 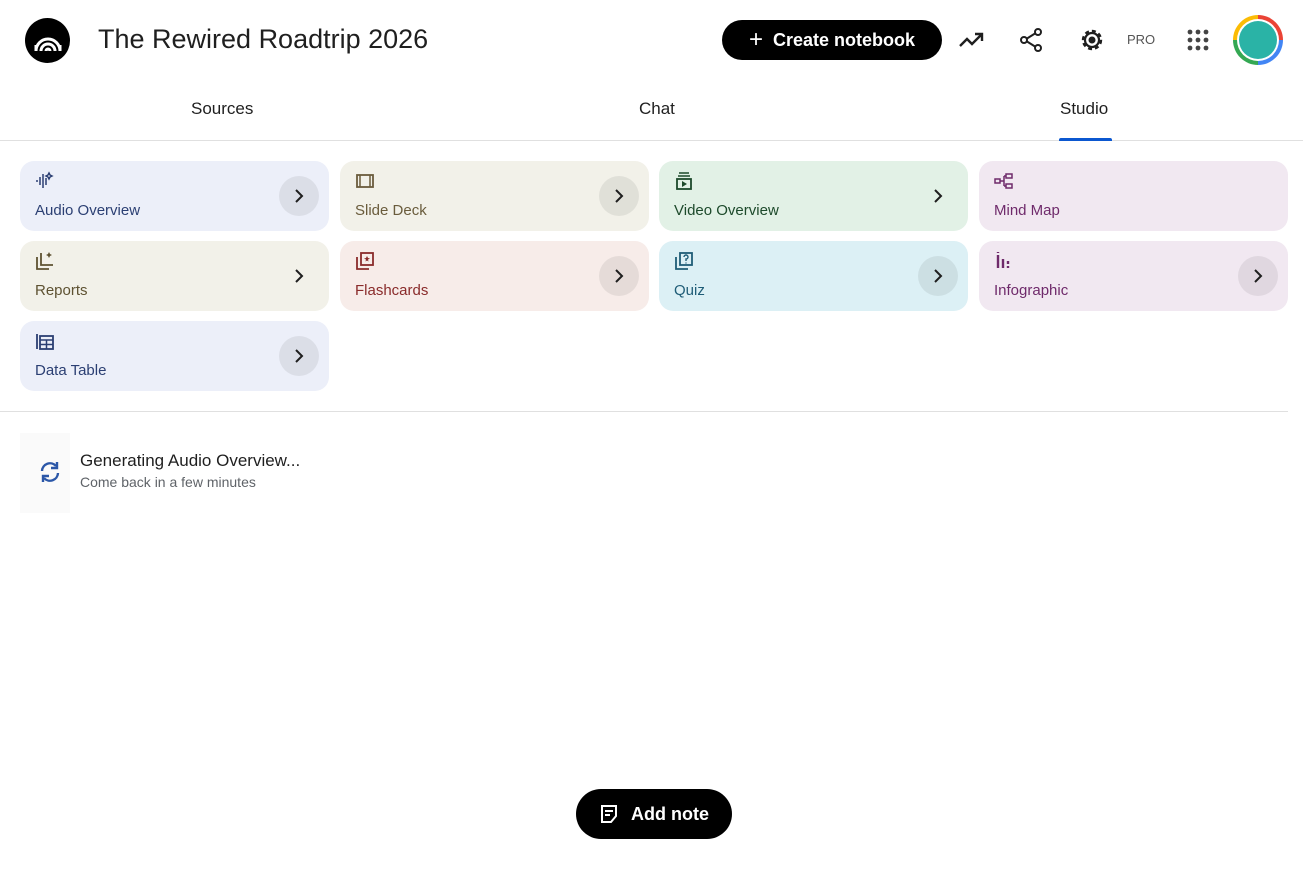 I want to click on studio-card-reports: Reports, so click(x=174, y=276).